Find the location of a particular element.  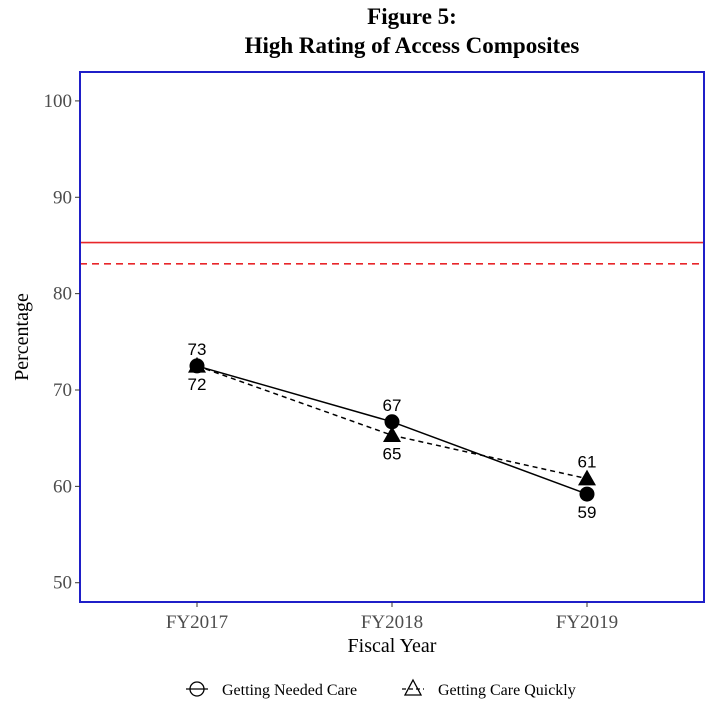

reference-lines is located at coordinates (392, 253).